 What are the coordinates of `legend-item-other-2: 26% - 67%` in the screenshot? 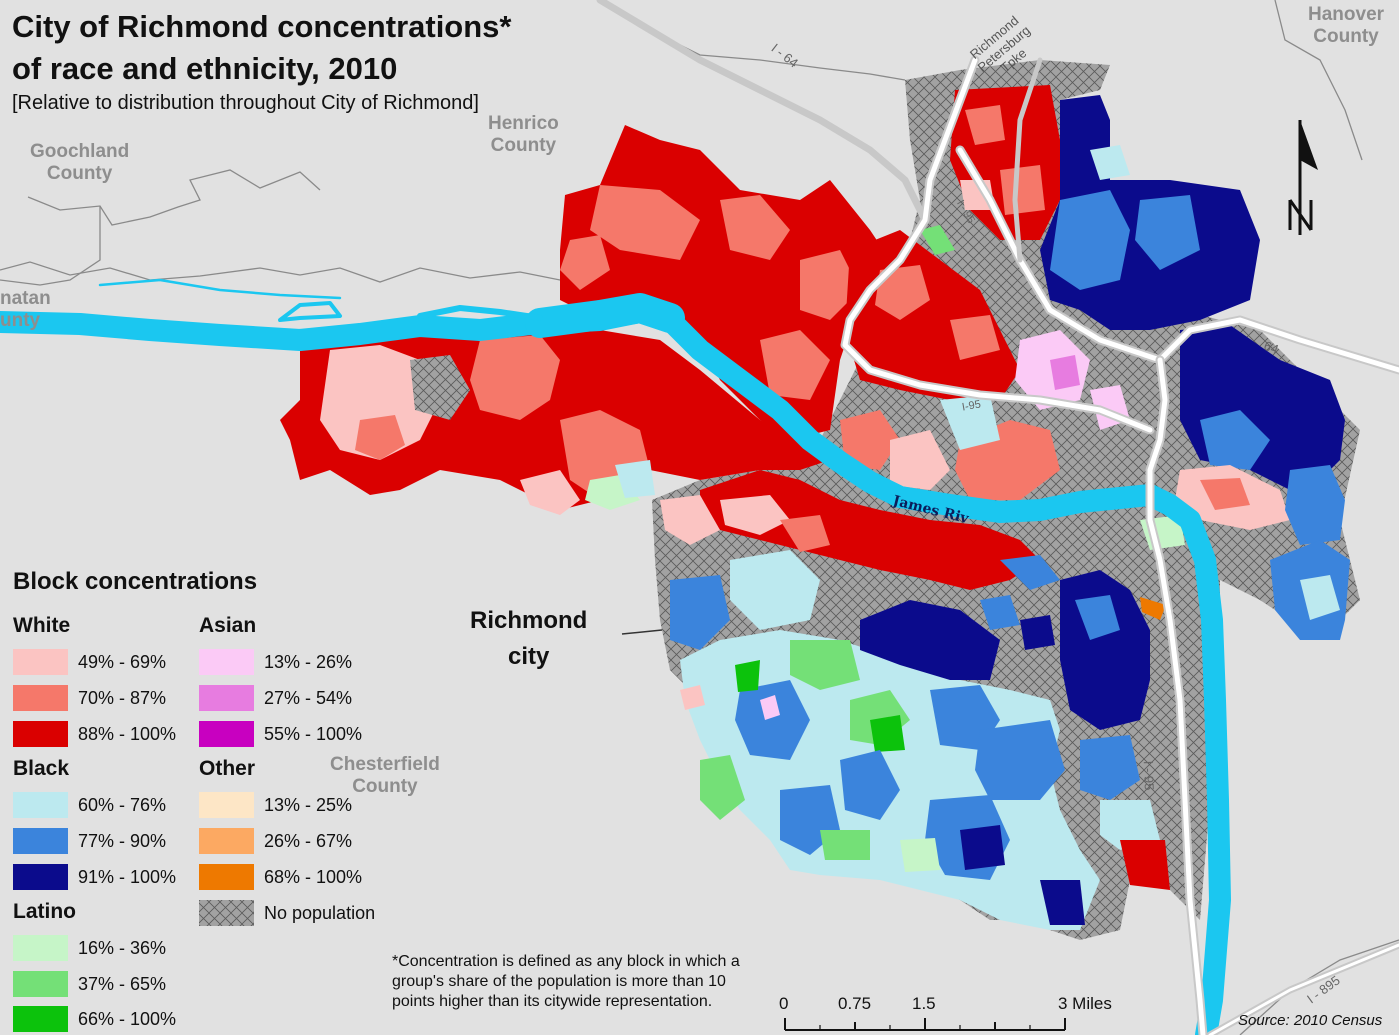 It's located at (275, 841).